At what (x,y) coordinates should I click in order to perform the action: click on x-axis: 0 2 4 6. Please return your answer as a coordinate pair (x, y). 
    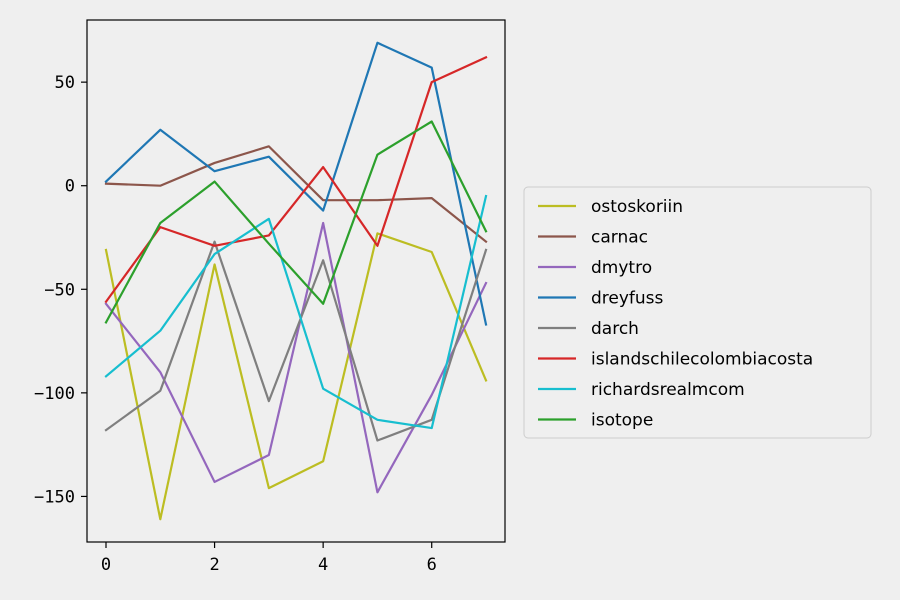
    Looking at the image, I should click on (269, 558).